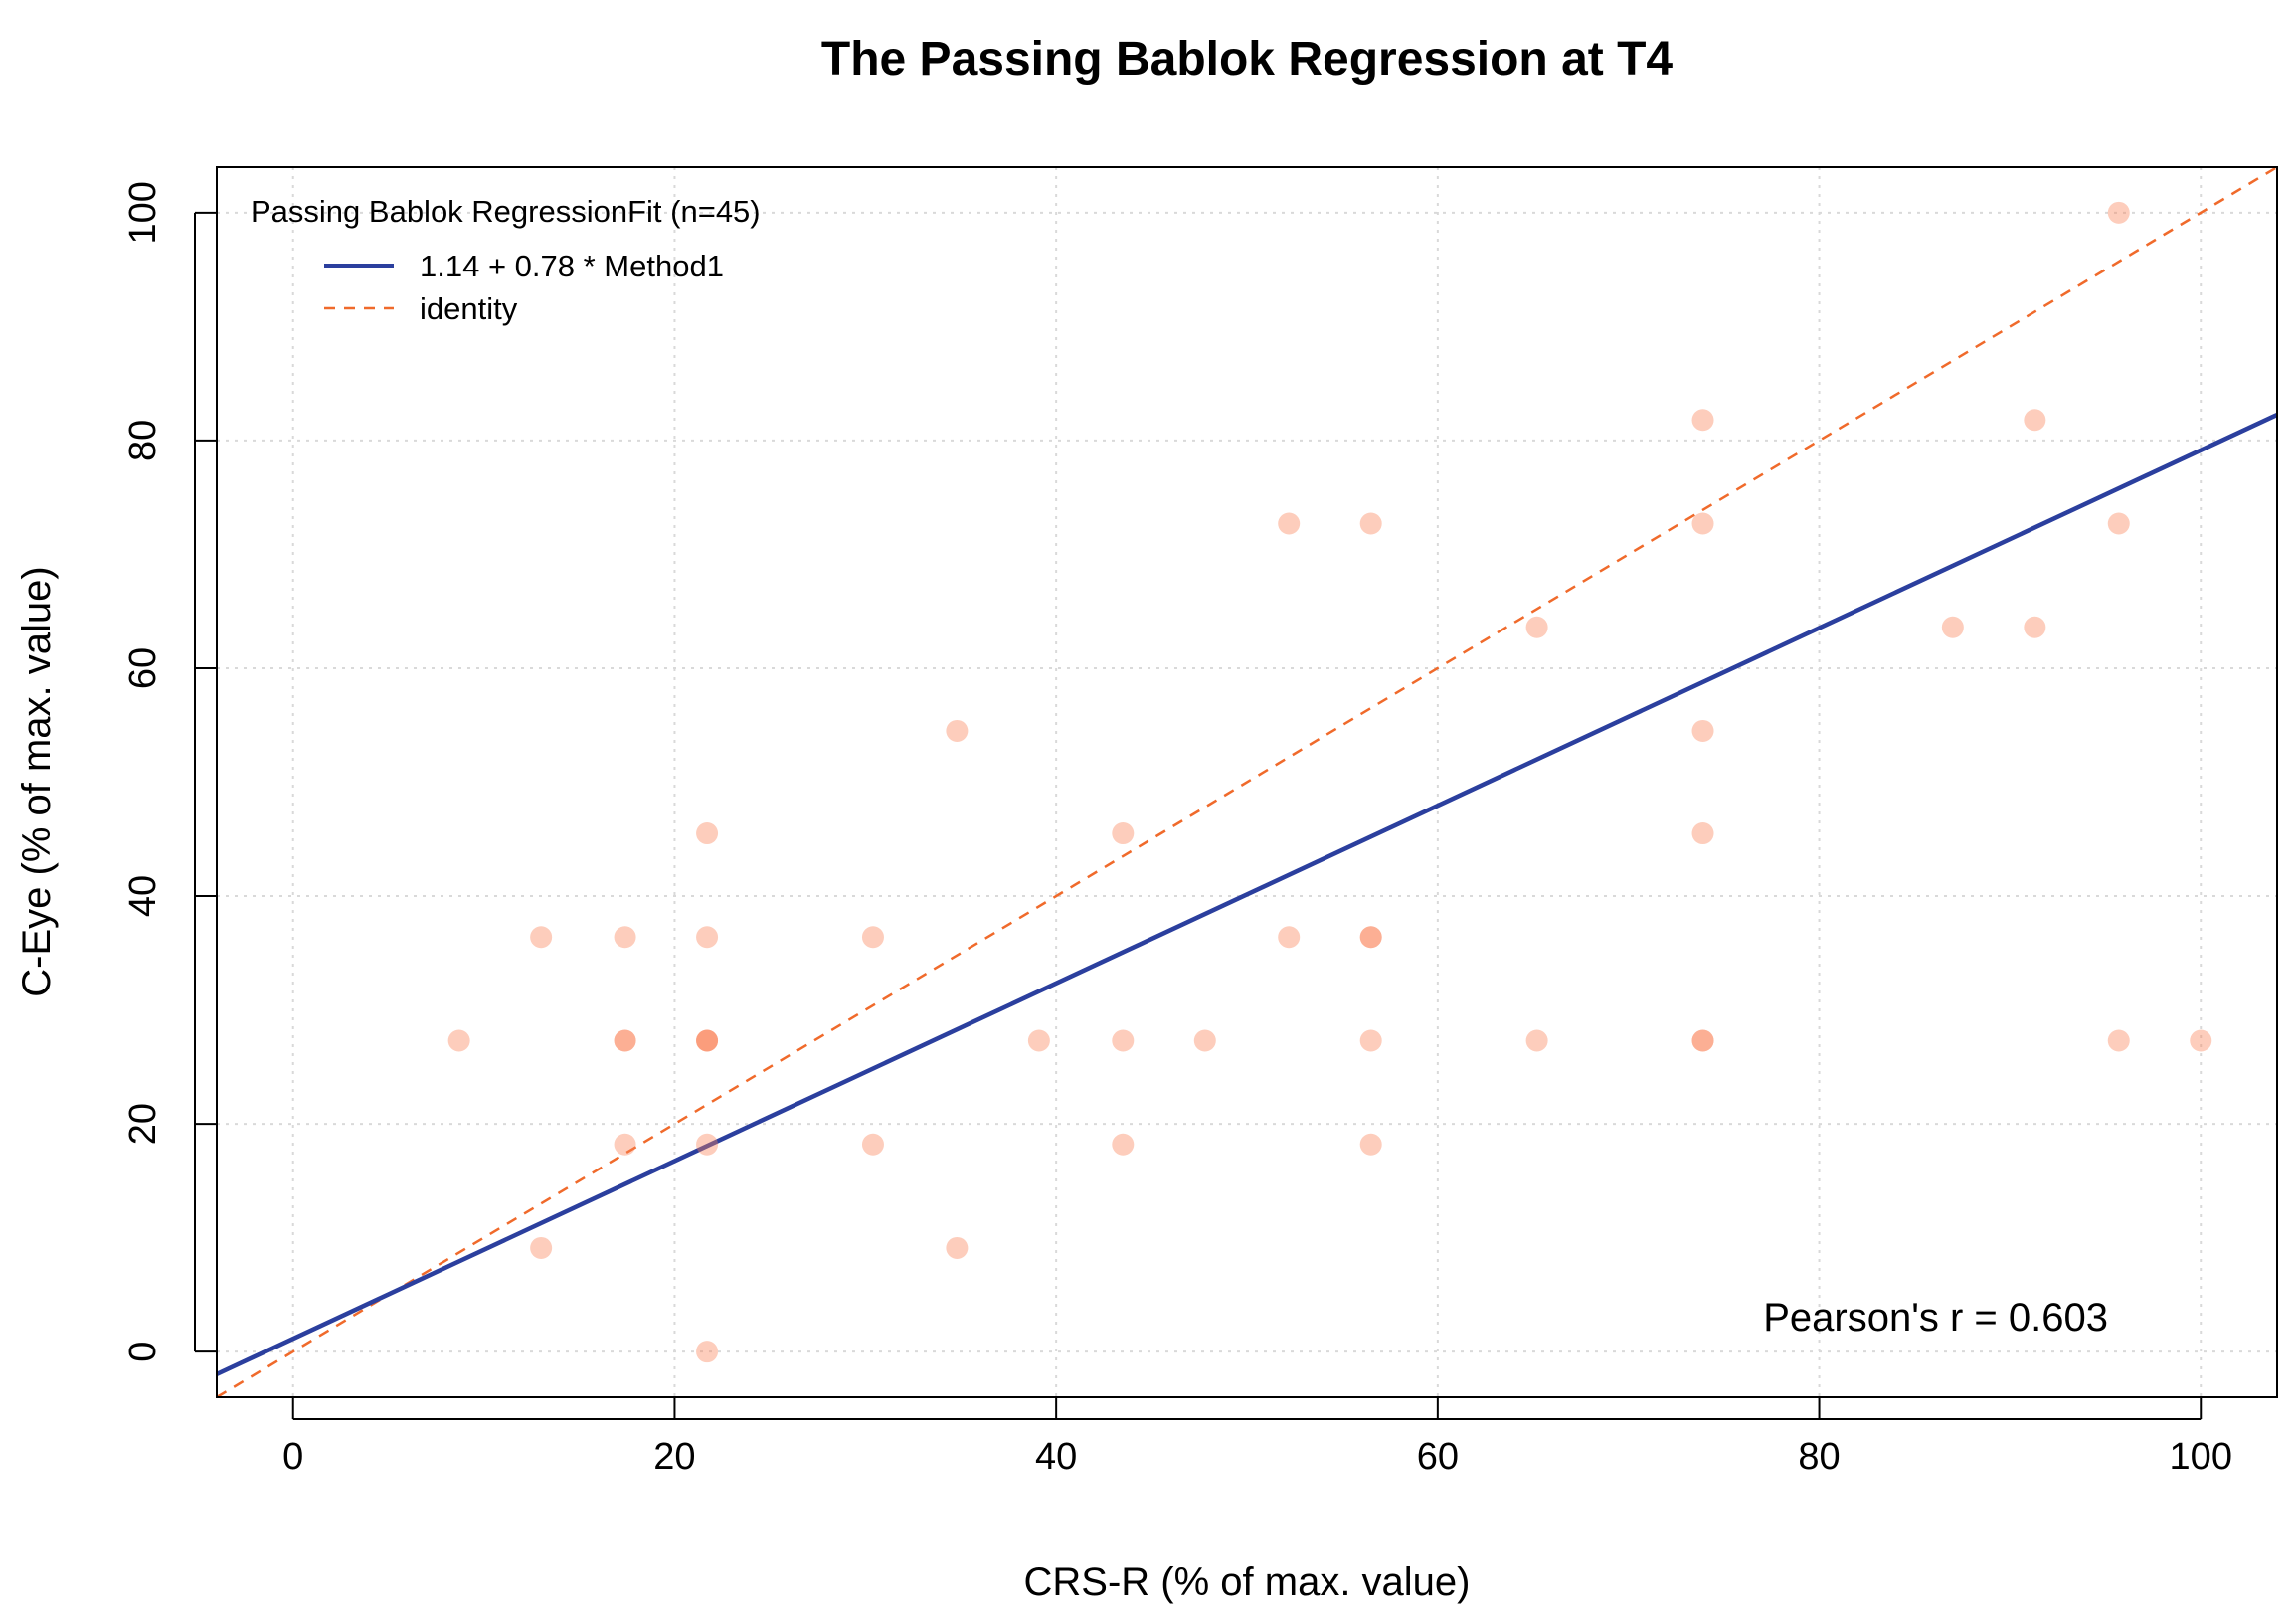  What do you see at coordinates (292, 1457) in the screenshot?
I see `x-tick-label: 0` at bounding box center [292, 1457].